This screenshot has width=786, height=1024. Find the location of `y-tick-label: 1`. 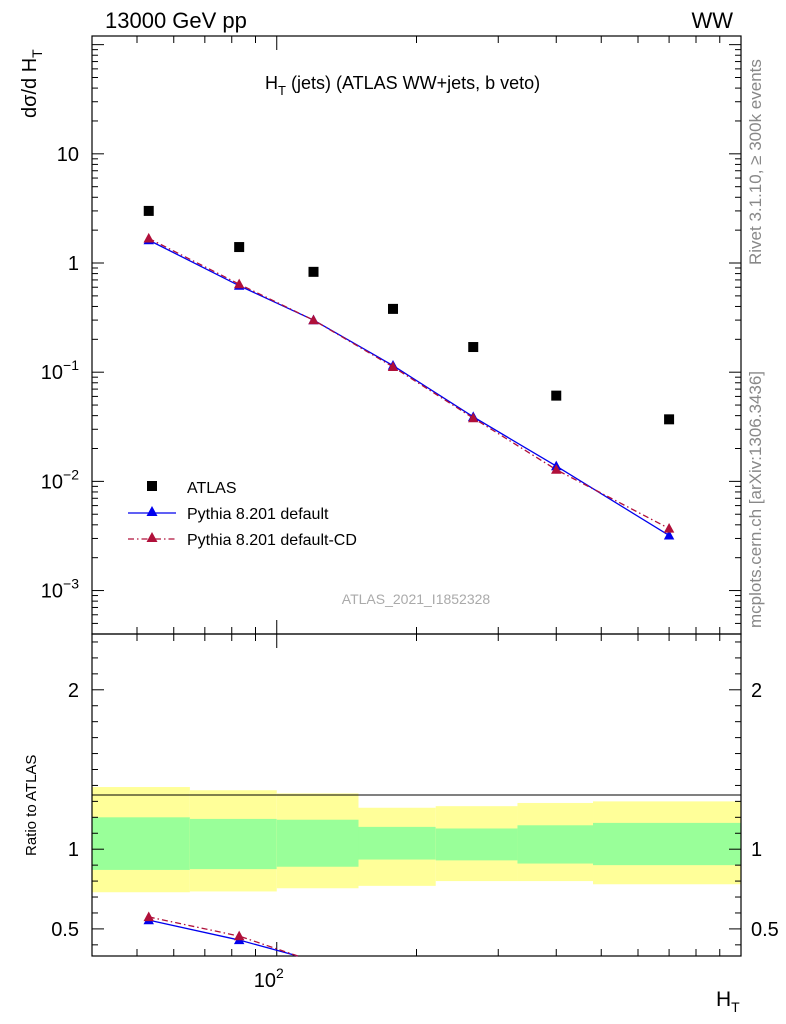

y-tick-label: 1 is located at coordinates (73, 264).